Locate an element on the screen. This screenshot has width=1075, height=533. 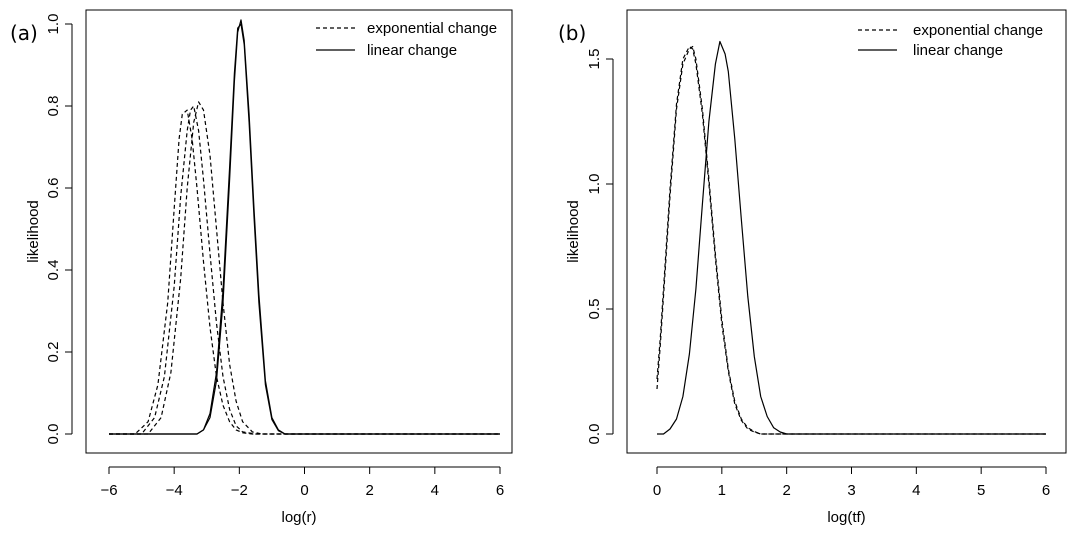
x-tick-label: 5 is located at coordinates (981, 490).